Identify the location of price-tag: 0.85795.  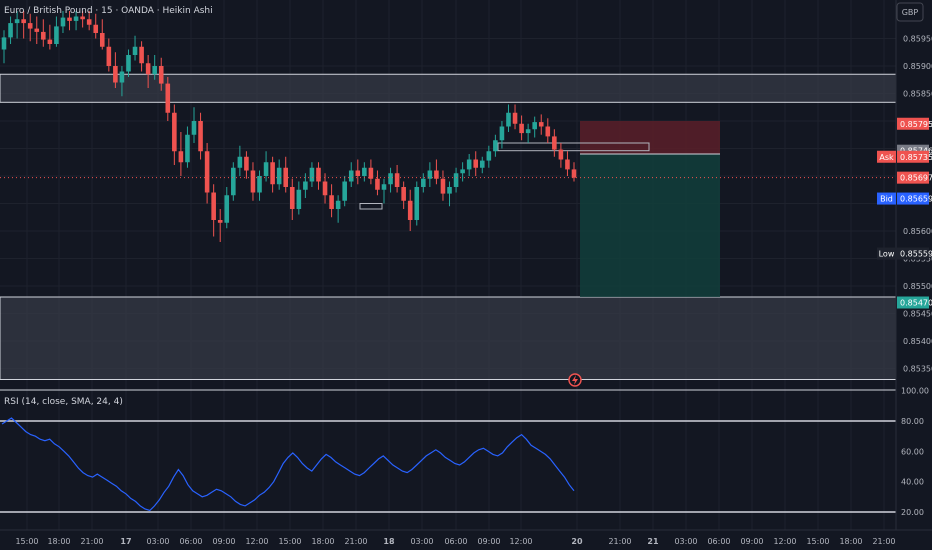
(914, 123).